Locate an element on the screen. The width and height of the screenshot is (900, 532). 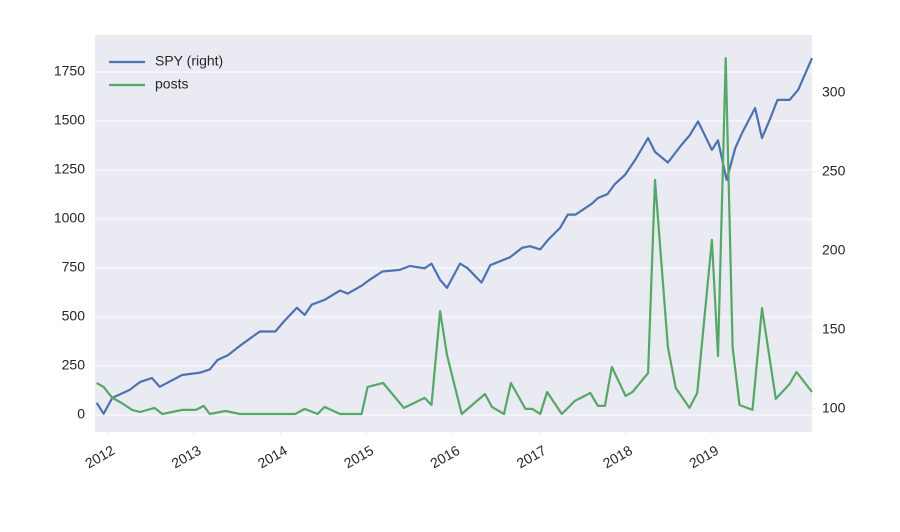
x-tick-label: 2017 is located at coordinates (531, 457).